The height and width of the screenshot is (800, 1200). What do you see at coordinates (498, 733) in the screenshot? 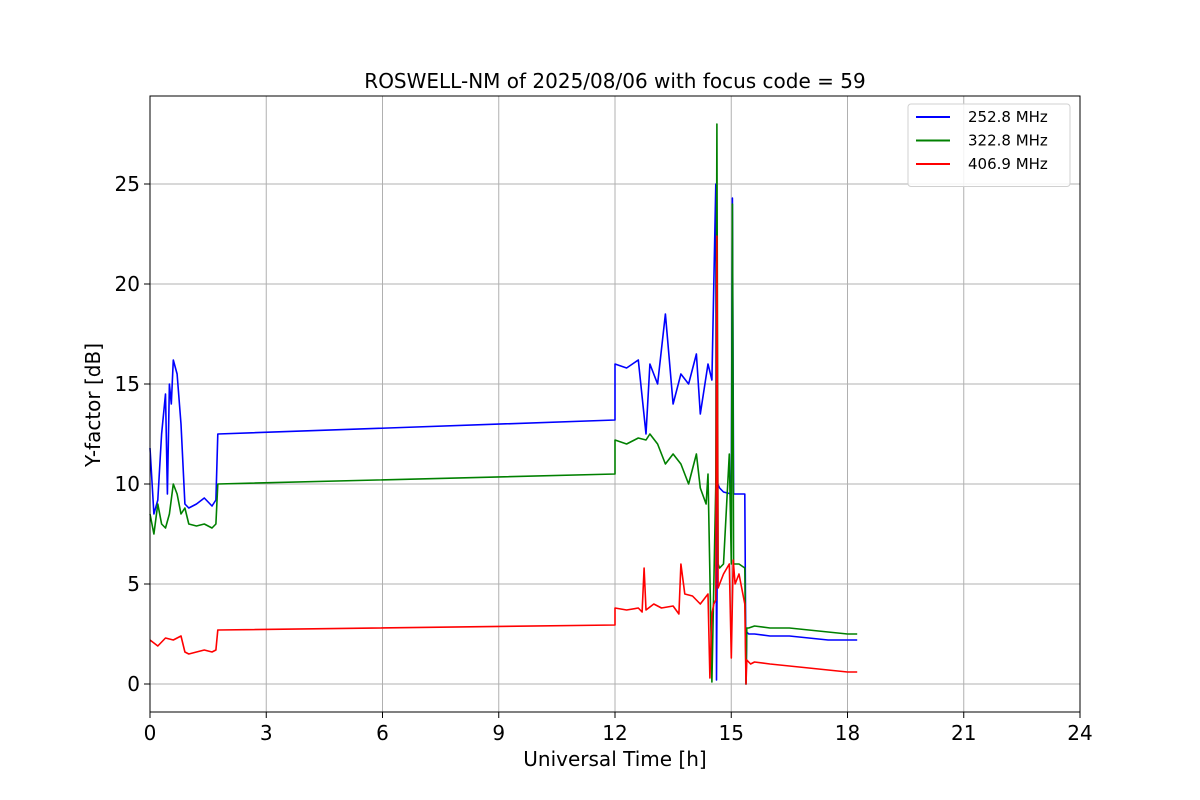
I see `x-tick-label: 9` at bounding box center [498, 733].